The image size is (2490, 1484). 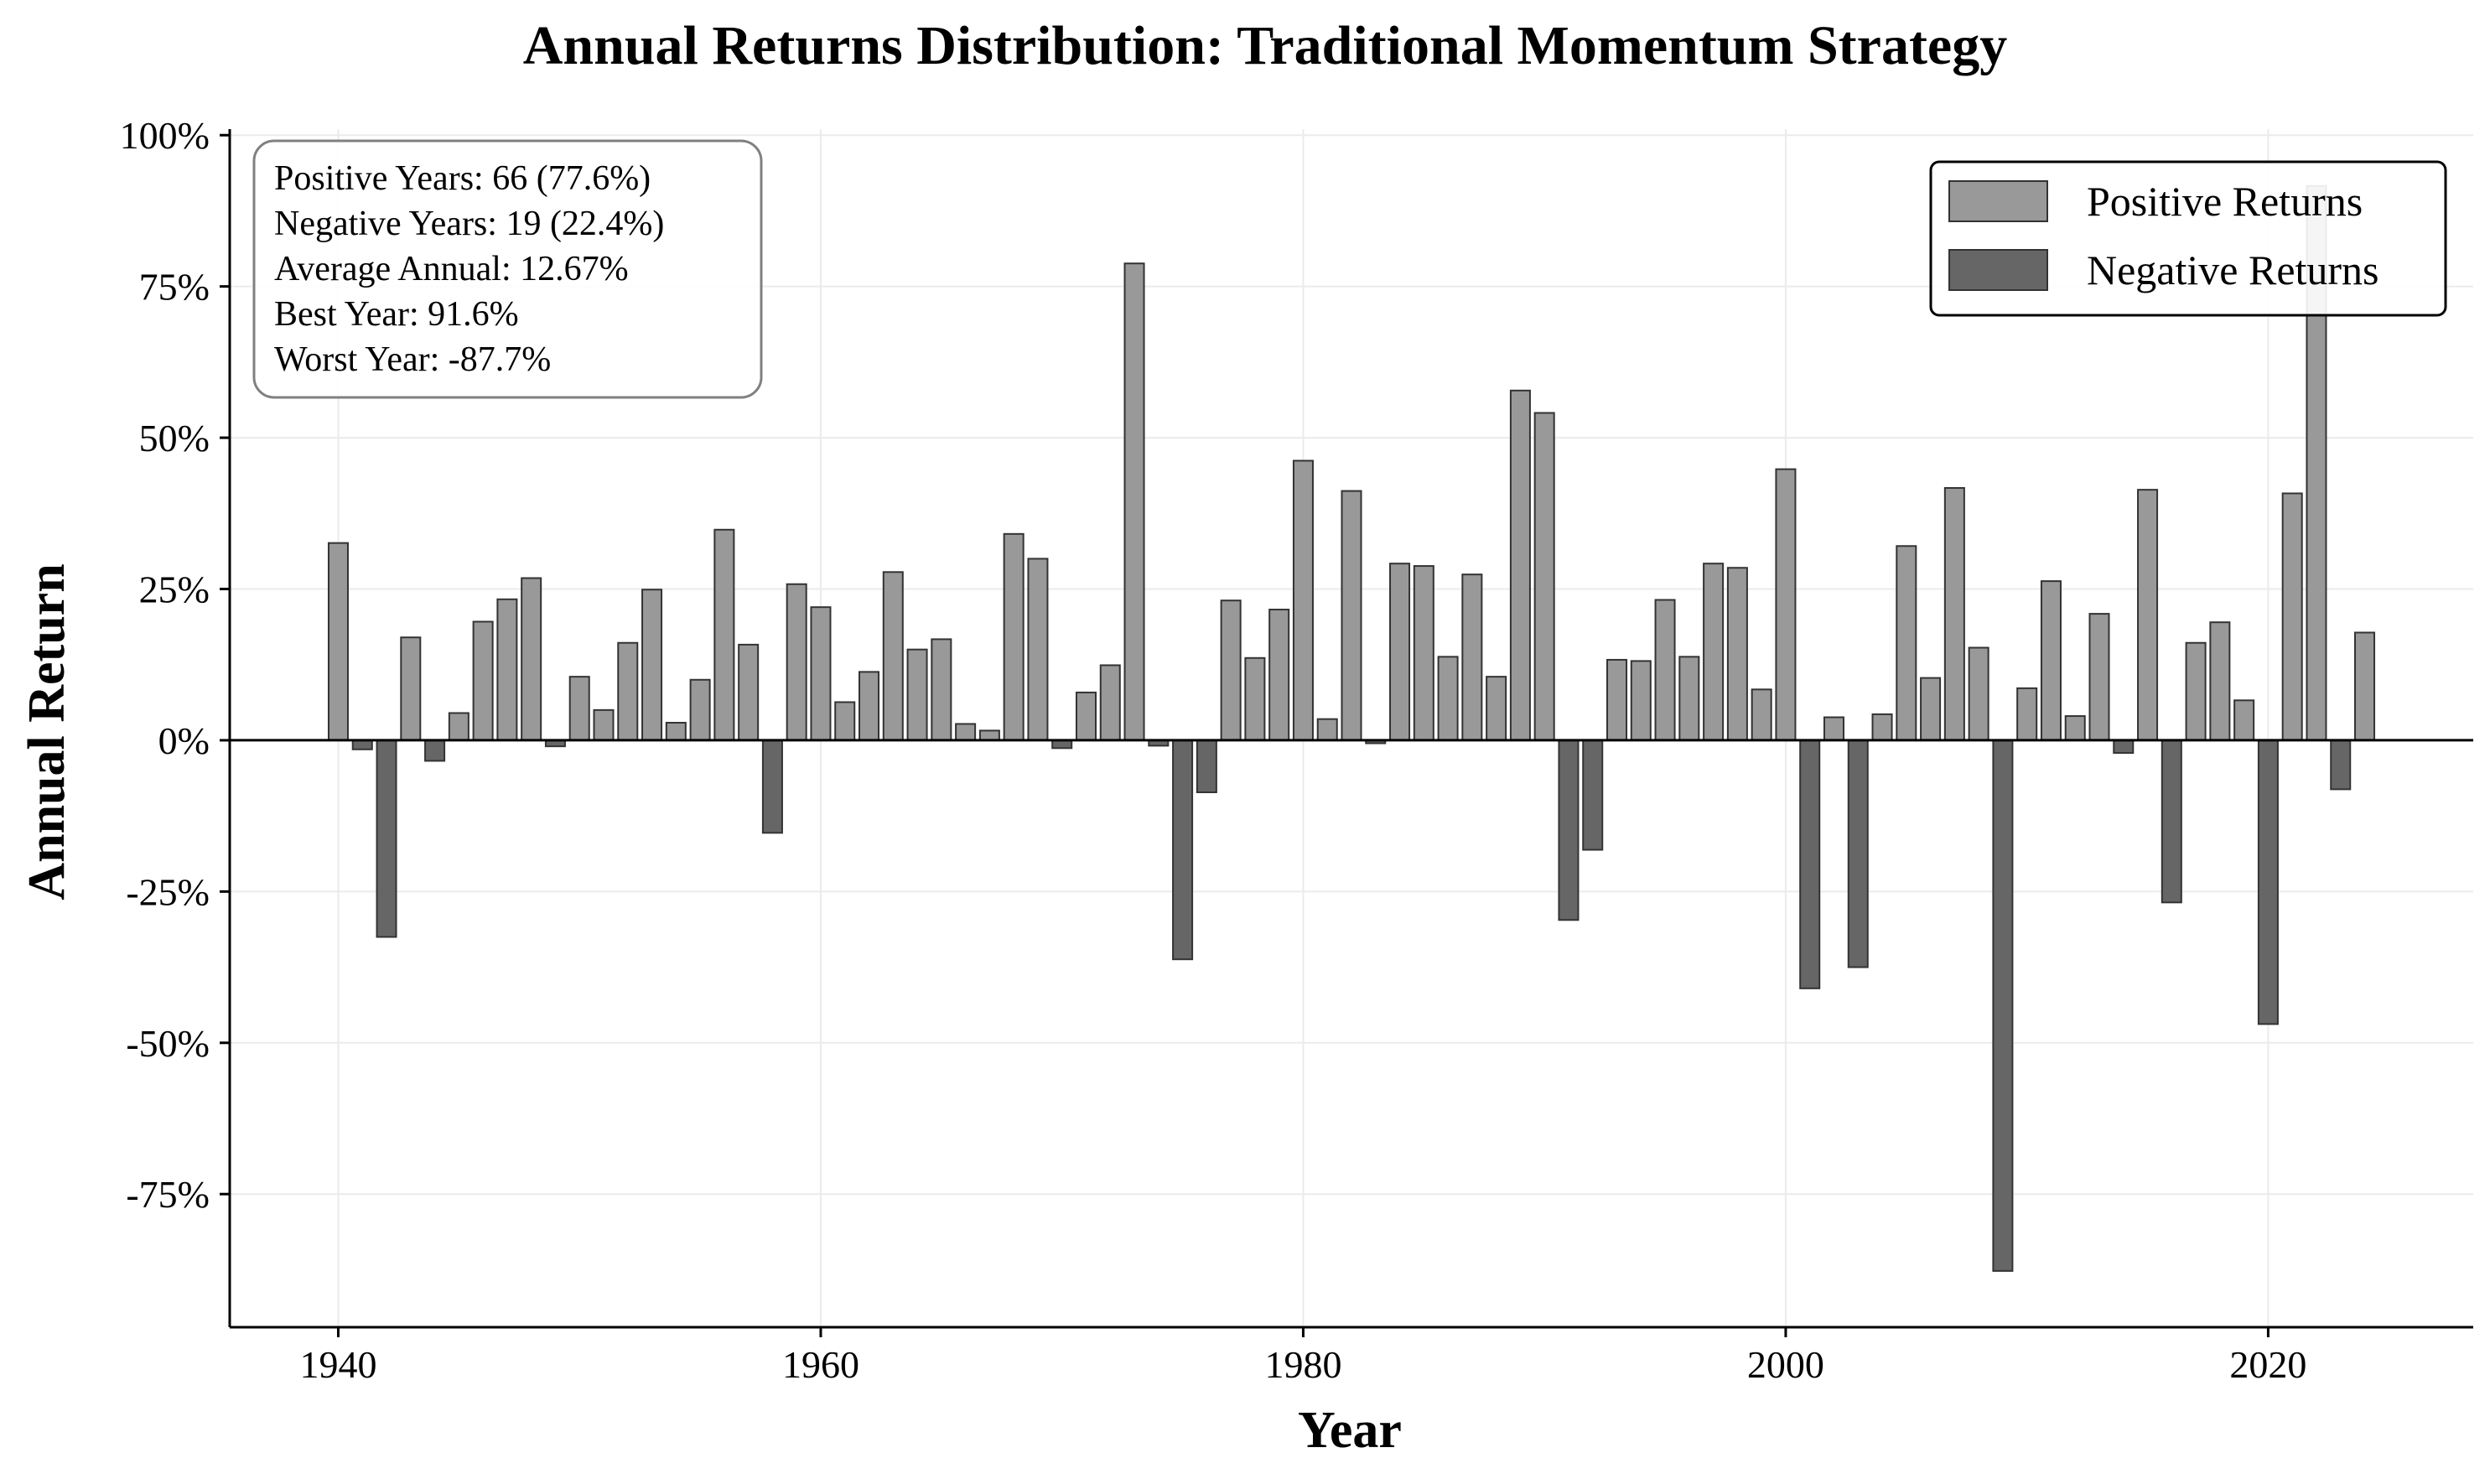 What do you see at coordinates (869, 706) in the screenshot?
I see `bar-1962` at bounding box center [869, 706].